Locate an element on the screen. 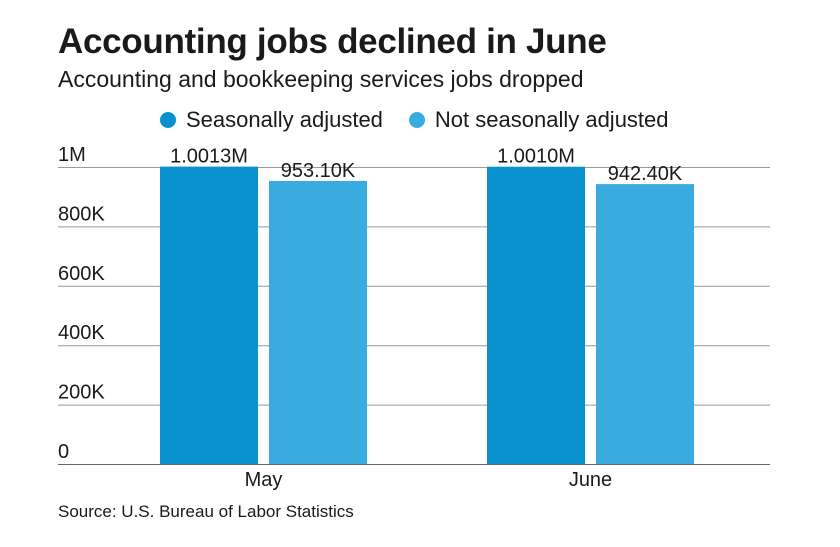 The width and height of the screenshot is (840, 547). y-tick-label: 800K is located at coordinates (81, 214).